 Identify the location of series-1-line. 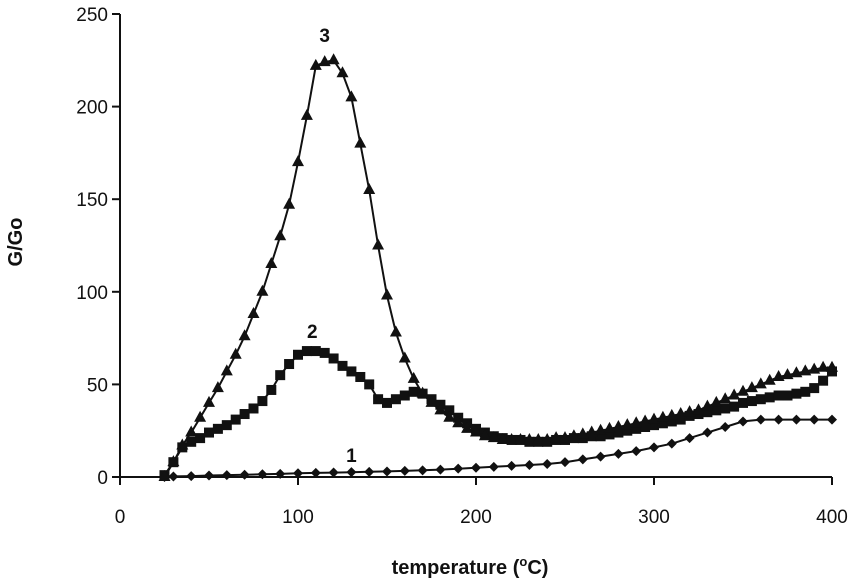
(498, 448).